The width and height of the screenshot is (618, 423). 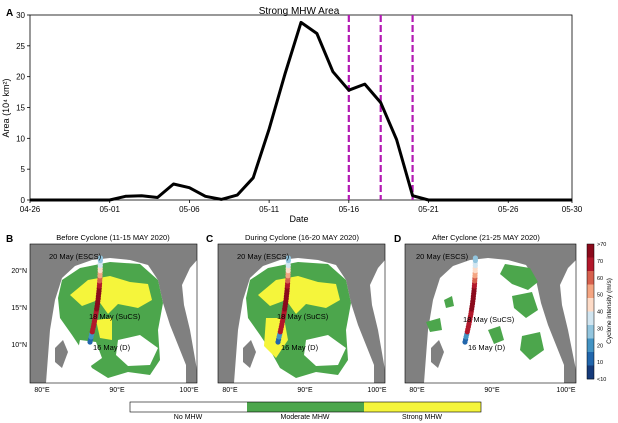 What do you see at coordinates (508, 209) in the screenshot?
I see `x-tick-label: 05-26` at bounding box center [508, 209].